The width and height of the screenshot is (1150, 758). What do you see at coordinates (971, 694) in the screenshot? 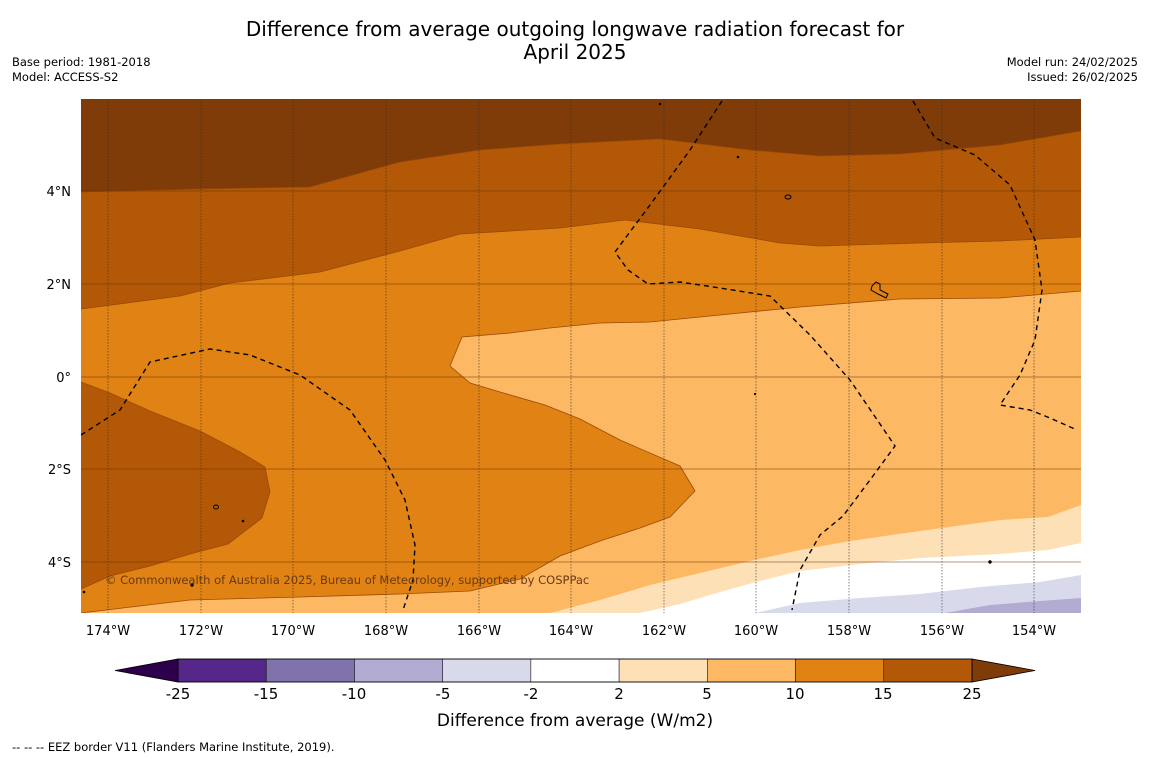
I see `colorbar-tick: 25` at bounding box center [971, 694].